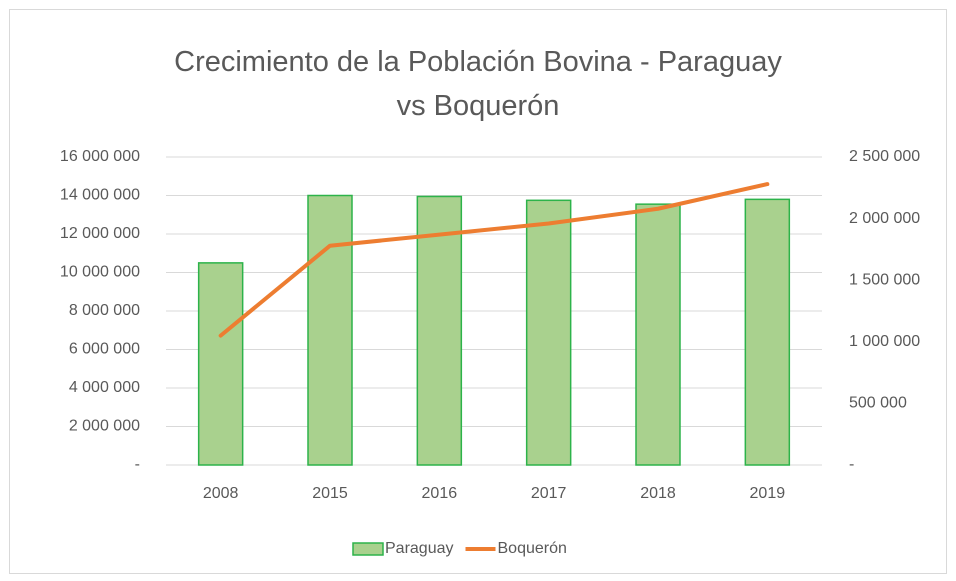 The image size is (956, 581). What do you see at coordinates (368, 549) in the screenshot?
I see `legend-swatch` at bounding box center [368, 549].